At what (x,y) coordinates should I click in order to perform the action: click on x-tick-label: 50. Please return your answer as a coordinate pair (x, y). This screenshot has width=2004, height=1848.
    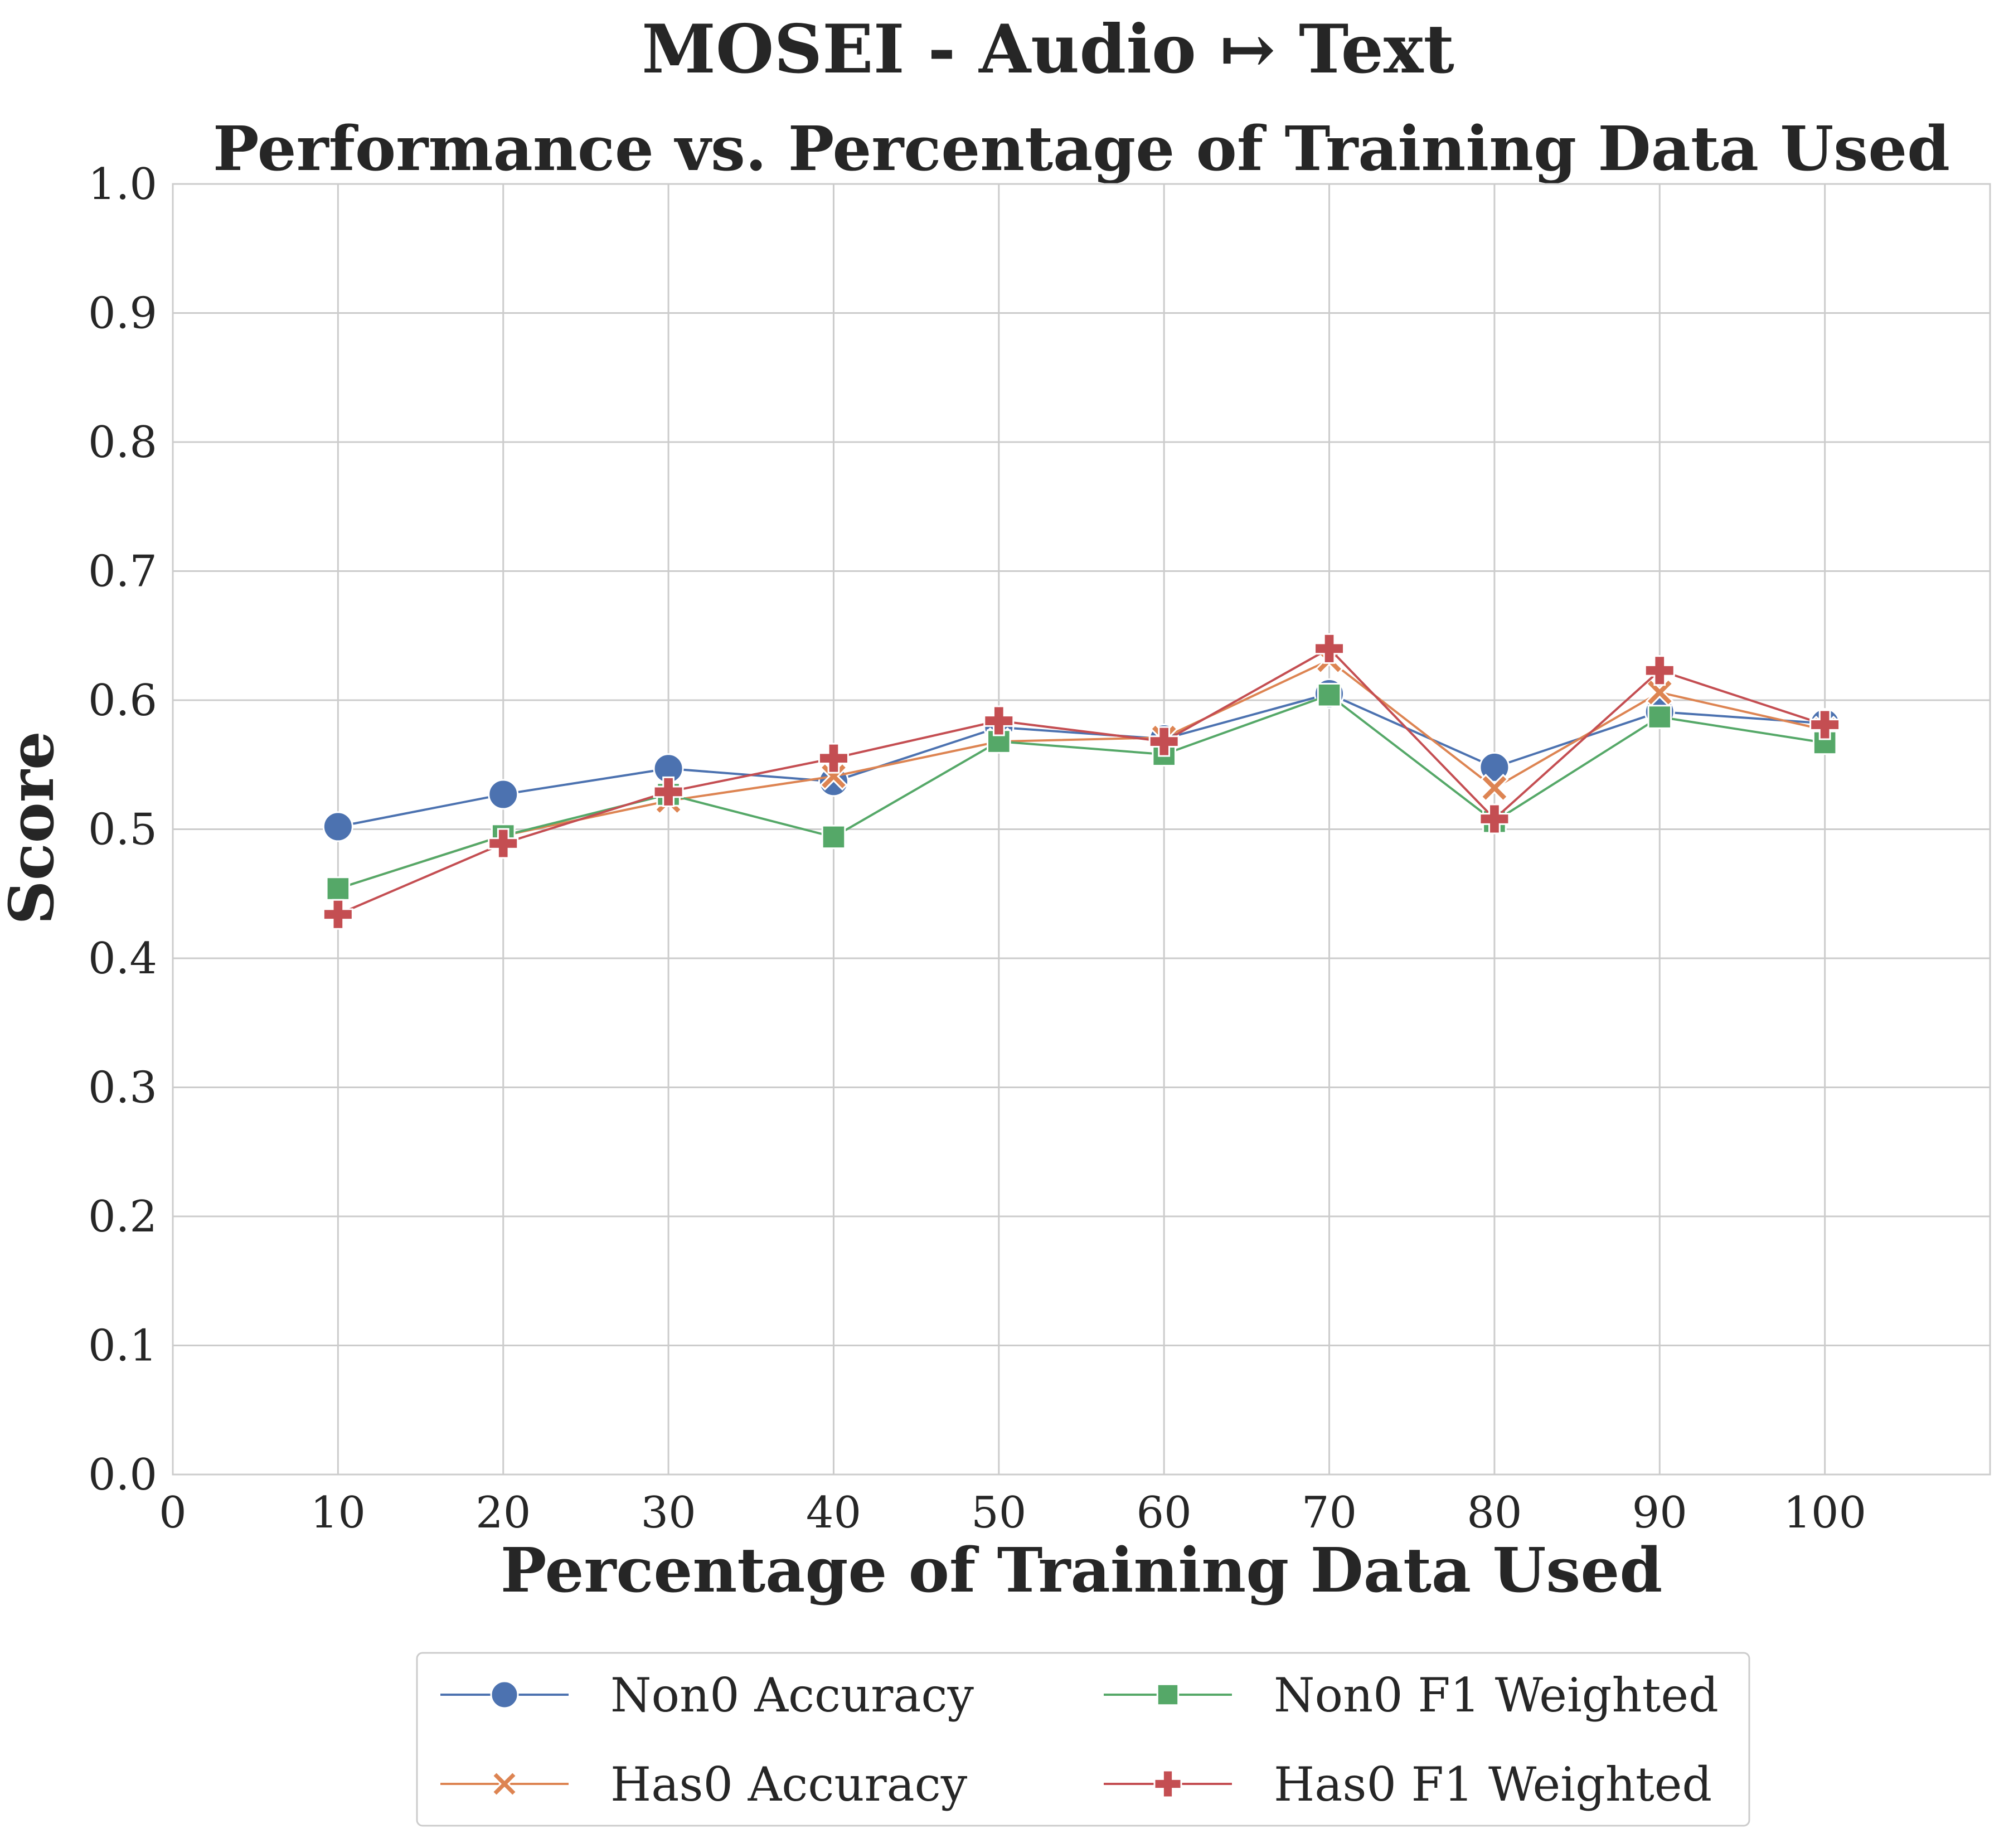
    Looking at the image, I should click on (999, 1513).